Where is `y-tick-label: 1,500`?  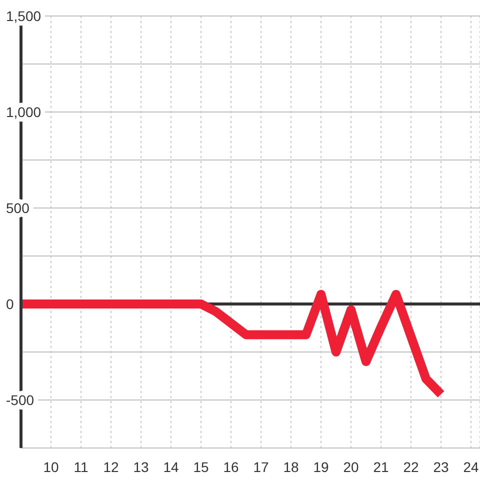
y-tick-label: 1,500 is located at coordinates (24, 16).